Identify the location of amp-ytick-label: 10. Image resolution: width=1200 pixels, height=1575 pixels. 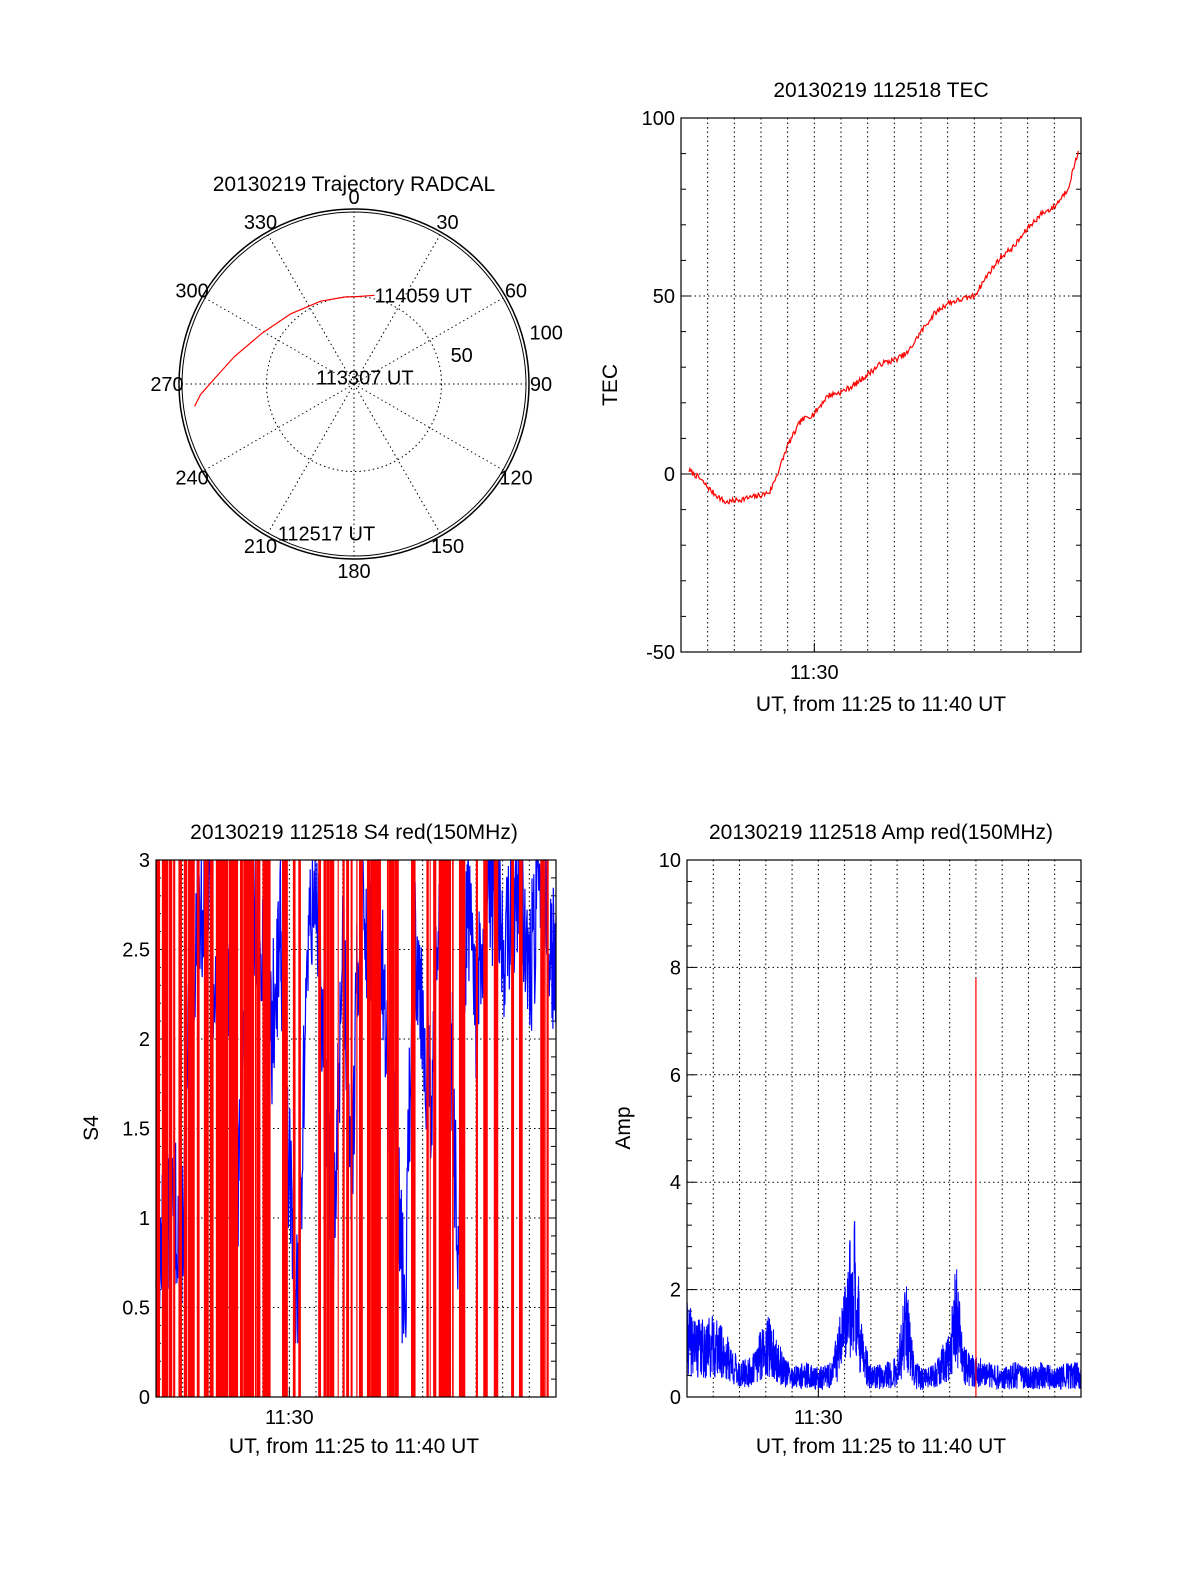
(670, 861).